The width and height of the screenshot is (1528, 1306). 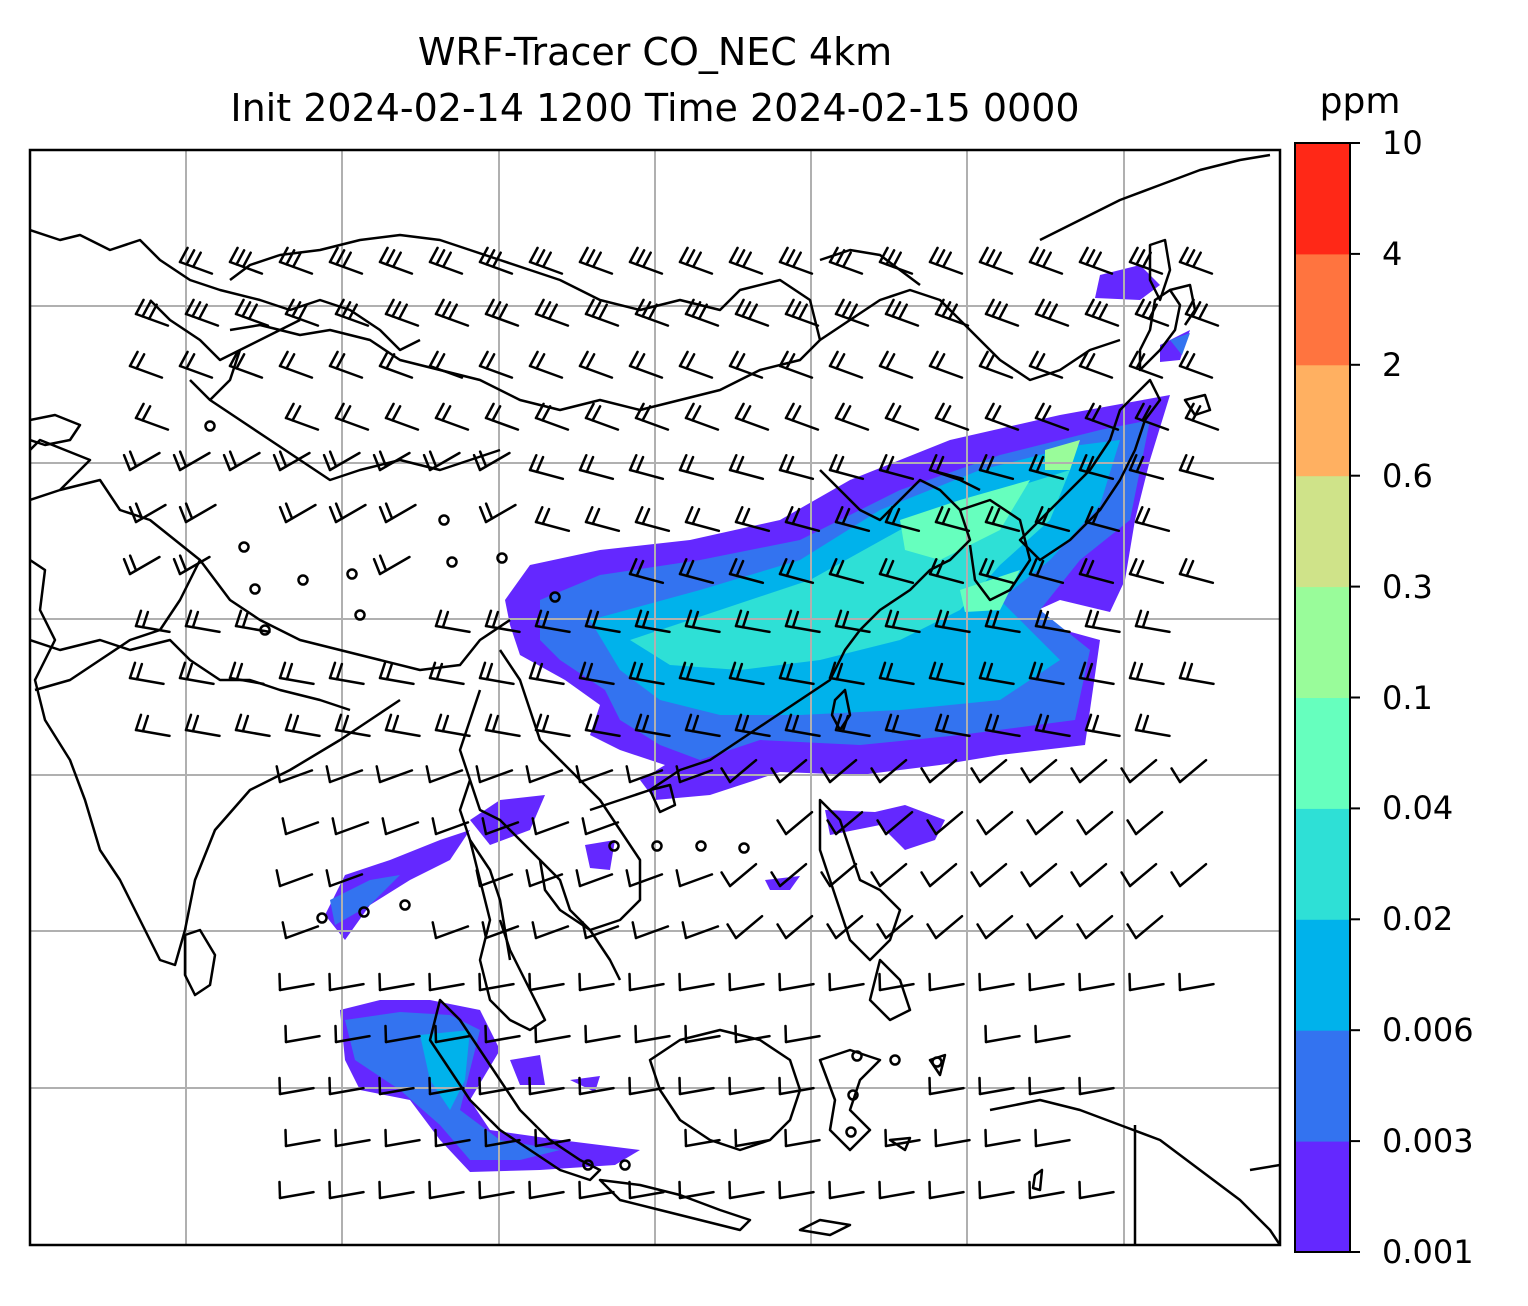 I want to click on colorbar, so click(x=1327, y=697).